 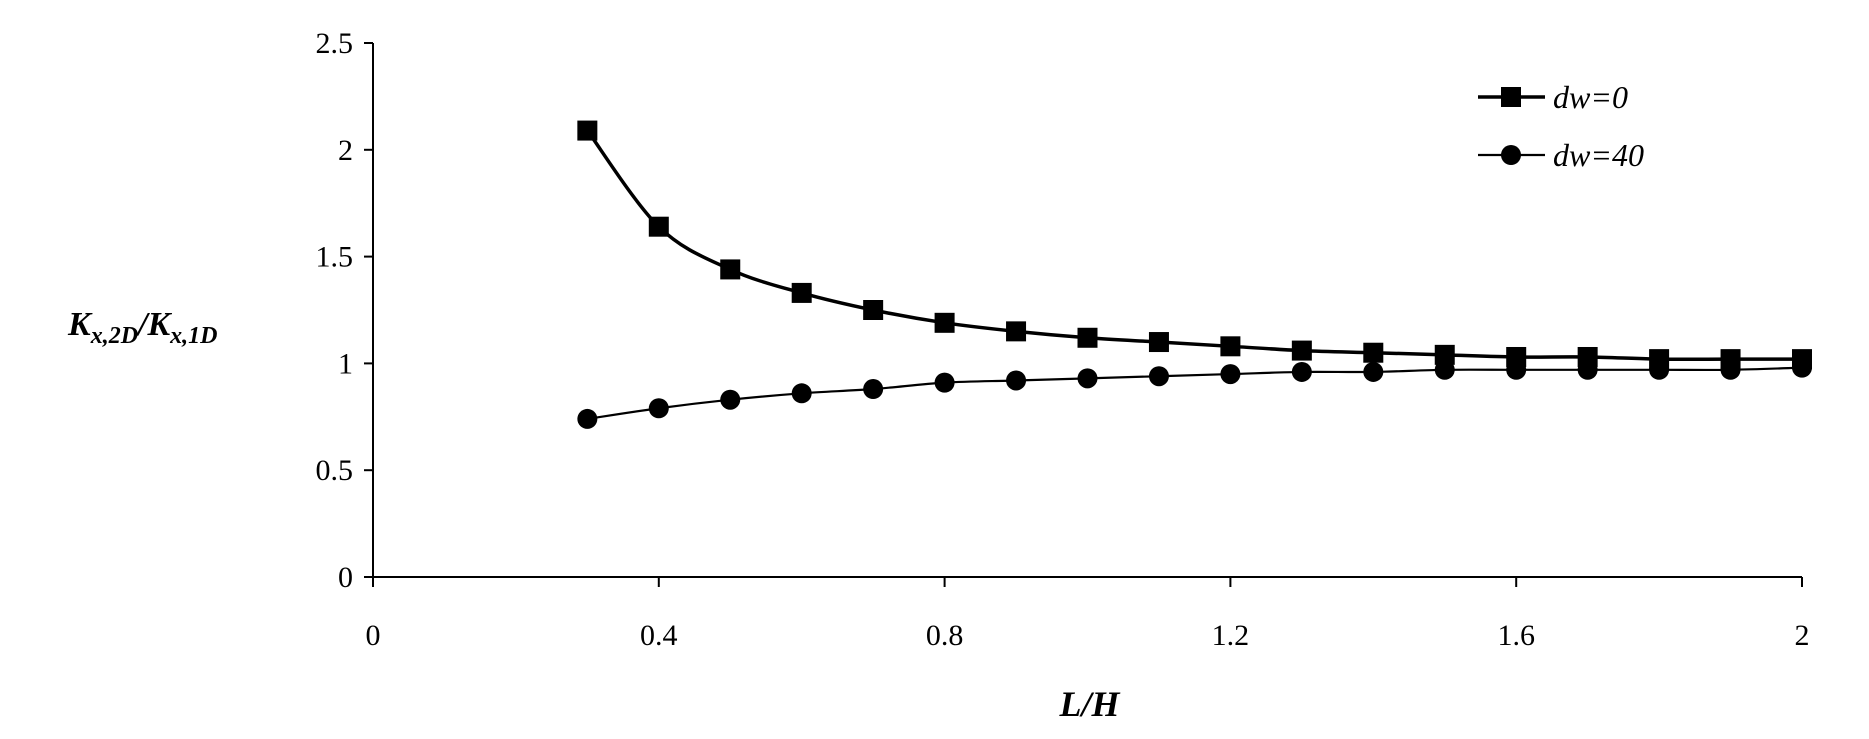 I want to click on y-tick-label: 0.5, so click(x=335, y=470).